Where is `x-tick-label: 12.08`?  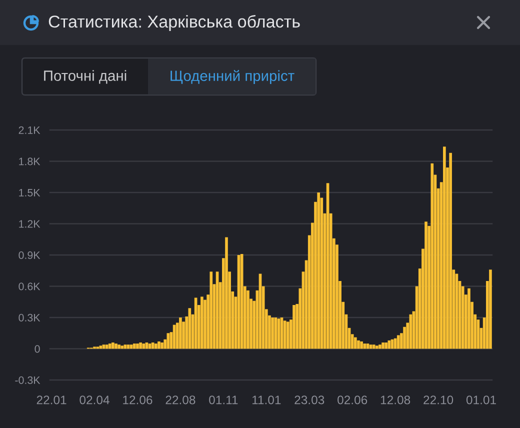
x-tick-label: 12.08 is located at coordinates (395, 400).